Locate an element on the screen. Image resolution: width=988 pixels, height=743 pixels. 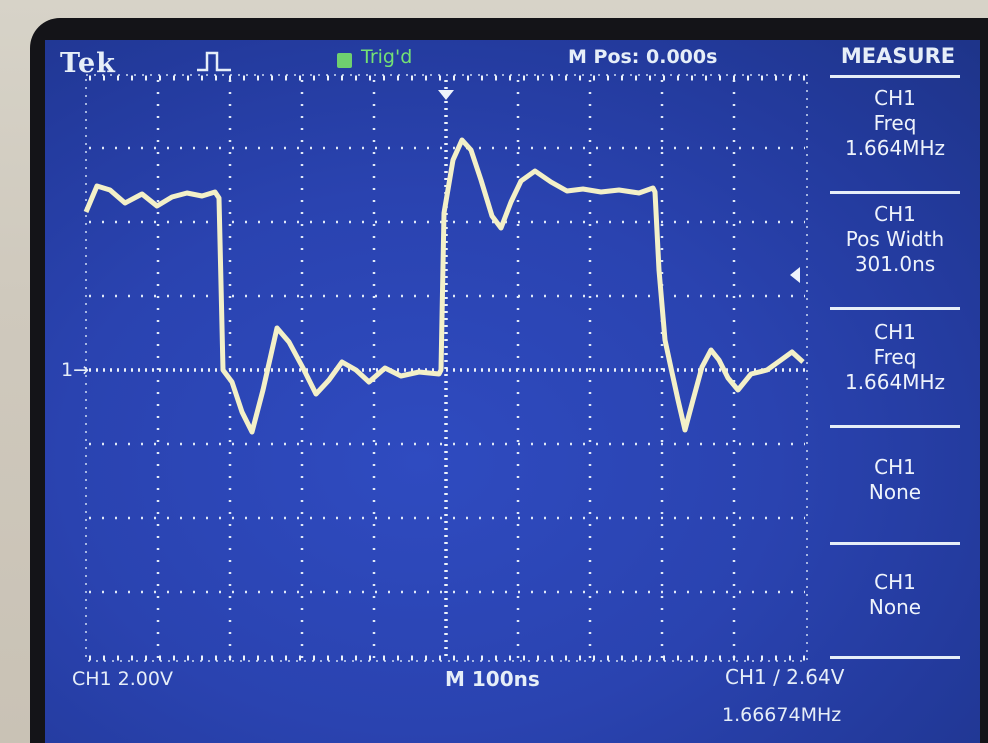
measure-slot-5: CH1 None is located at coordinates (895, 595).